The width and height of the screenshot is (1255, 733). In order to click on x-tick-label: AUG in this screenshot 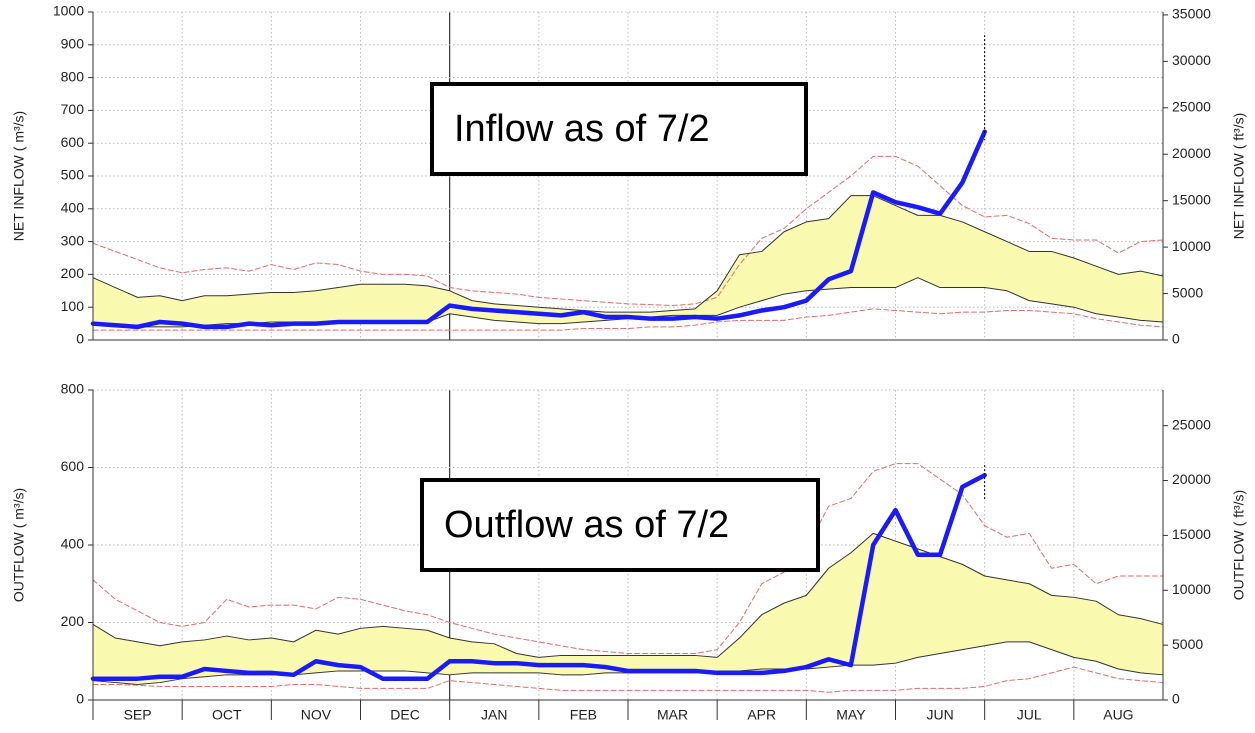, I will do `click(1118, 715)`.